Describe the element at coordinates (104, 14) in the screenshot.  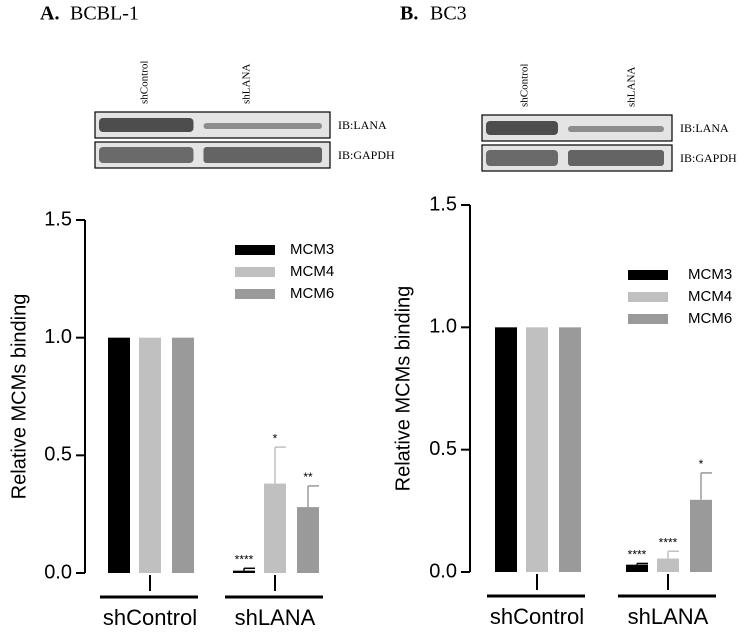
I see `panel-title: BCBL-1` at that location.